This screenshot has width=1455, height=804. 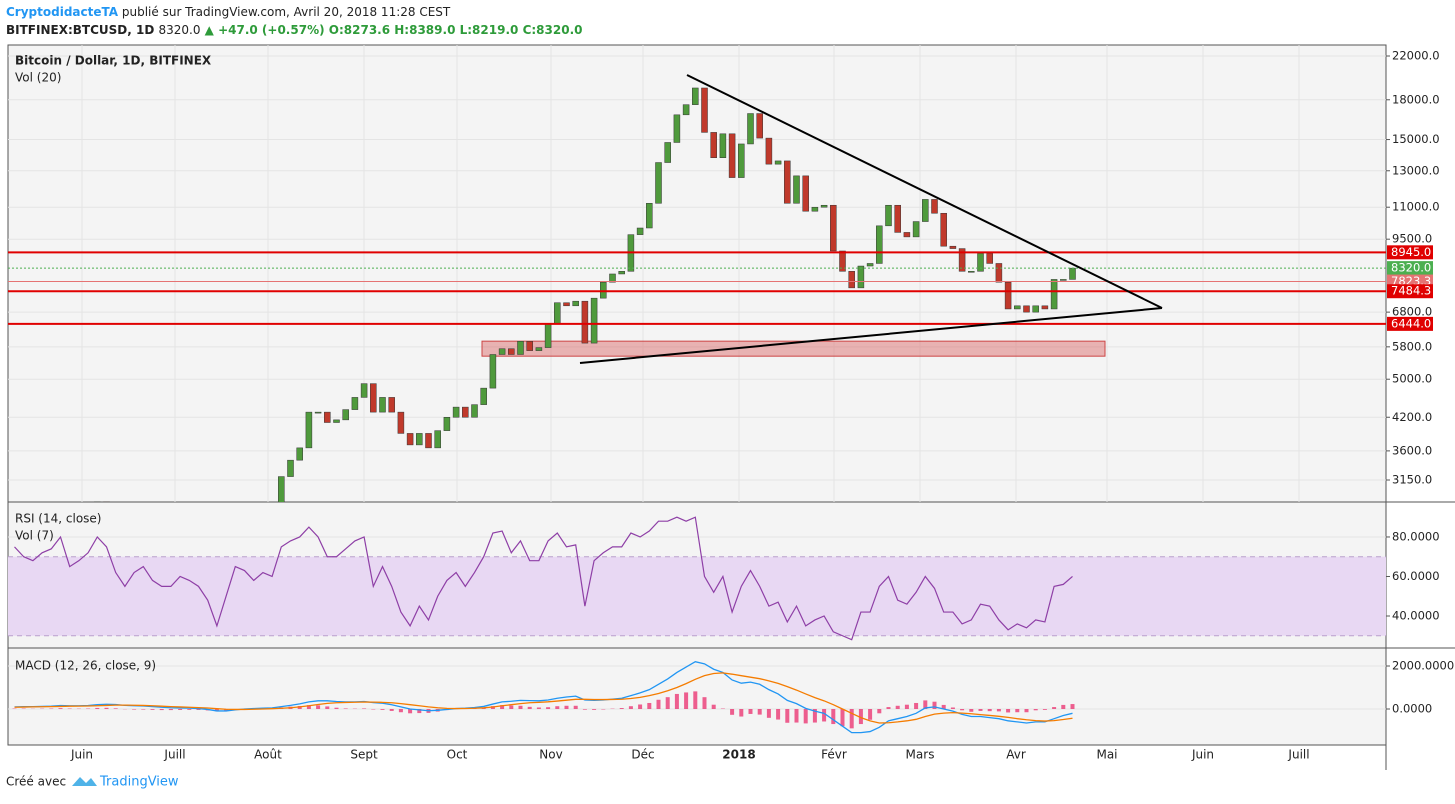 I want to click on price-label: 7484.3, so click(x=1411, y=291).